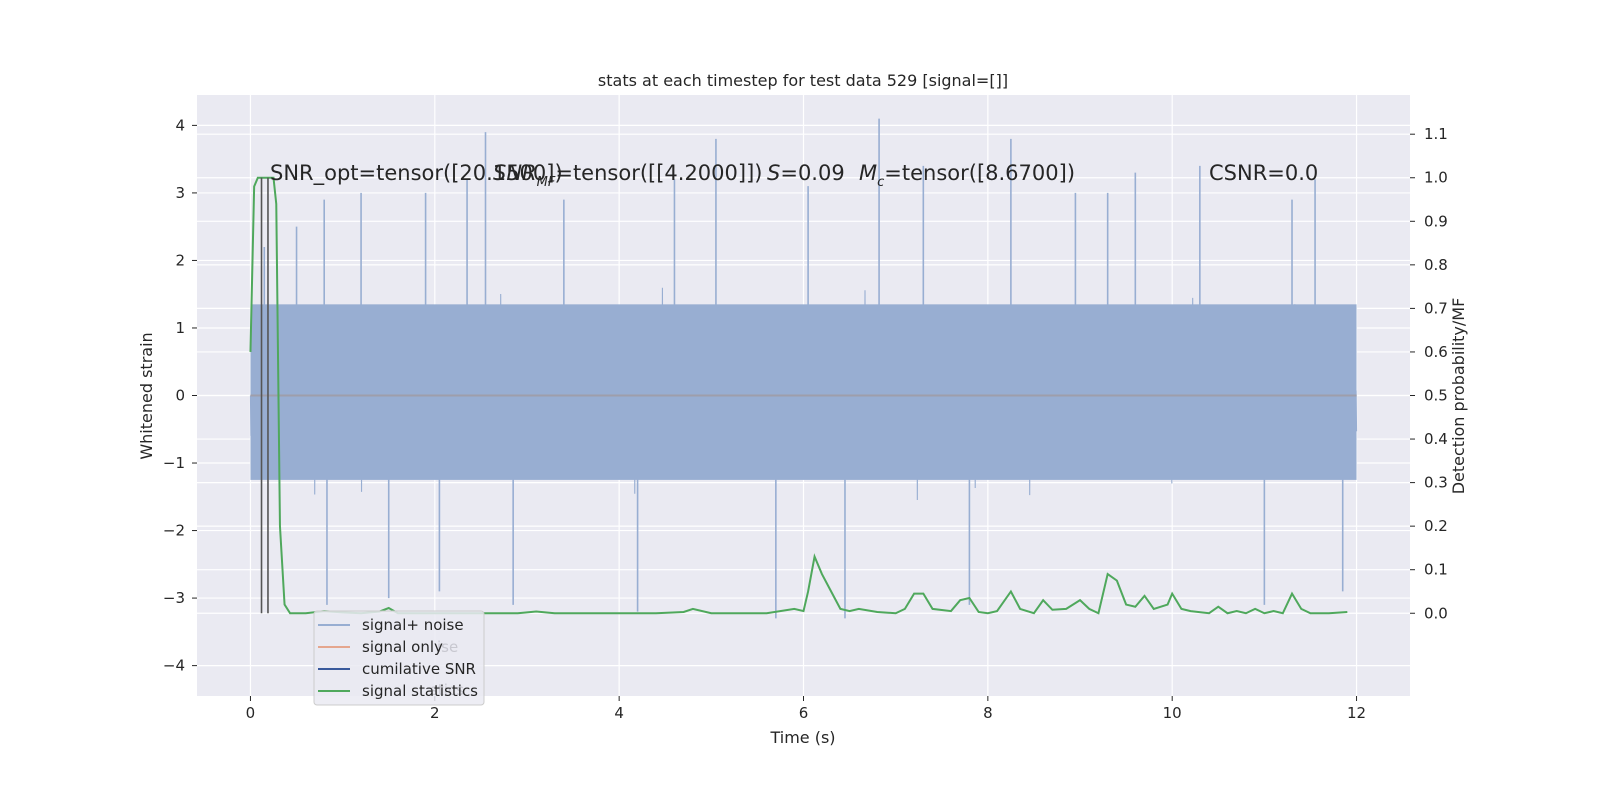 This screenshot has width=1600, height=800. What do you see at coordinates (1436, 439) in the screenshot?
I see `y-right-tick-label-4: 0.4` at bounding box center [1436, 439].